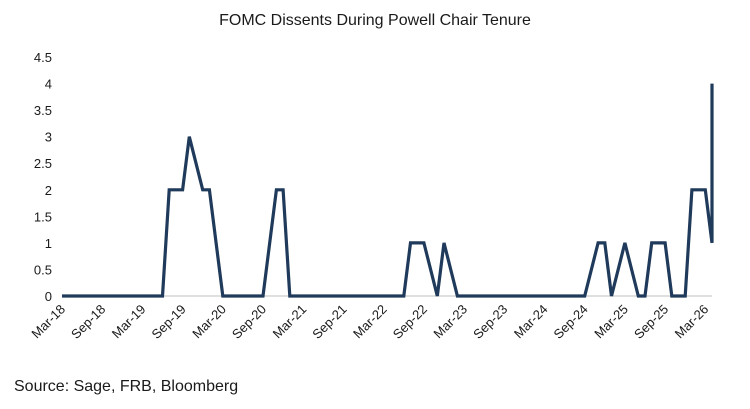  Describe the element at coordinates (249, 322) in the screenshot. I see `x-tick-label: Sep-20` at that location.